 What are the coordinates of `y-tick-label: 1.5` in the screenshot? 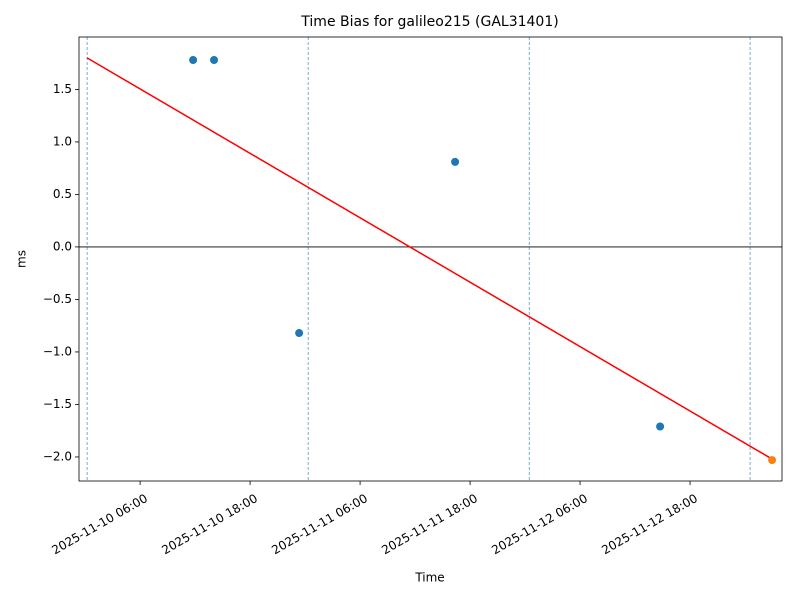 It's located at (62, 89).